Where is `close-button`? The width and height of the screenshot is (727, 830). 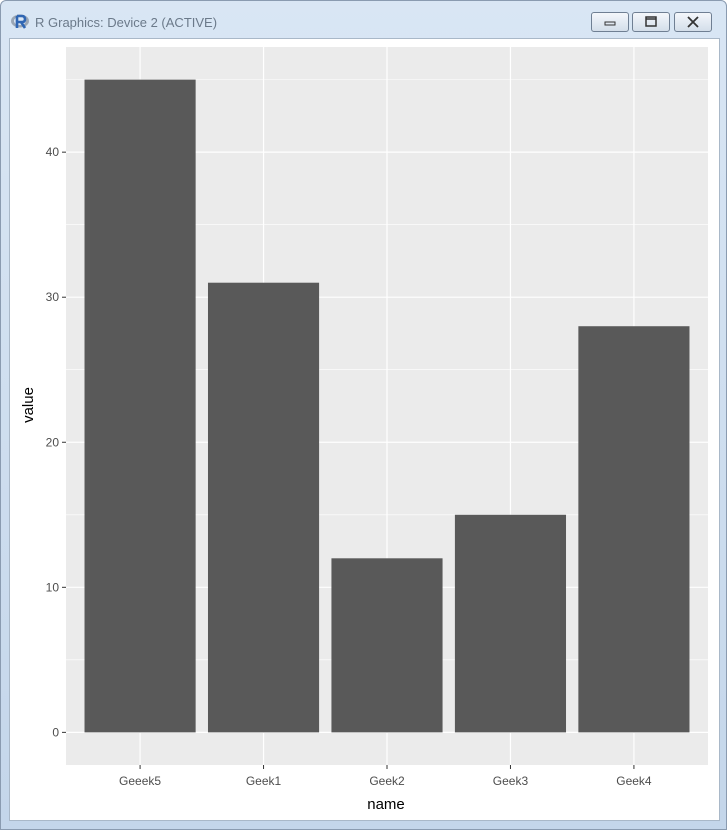 close-button is located at coordinates (693, 22).